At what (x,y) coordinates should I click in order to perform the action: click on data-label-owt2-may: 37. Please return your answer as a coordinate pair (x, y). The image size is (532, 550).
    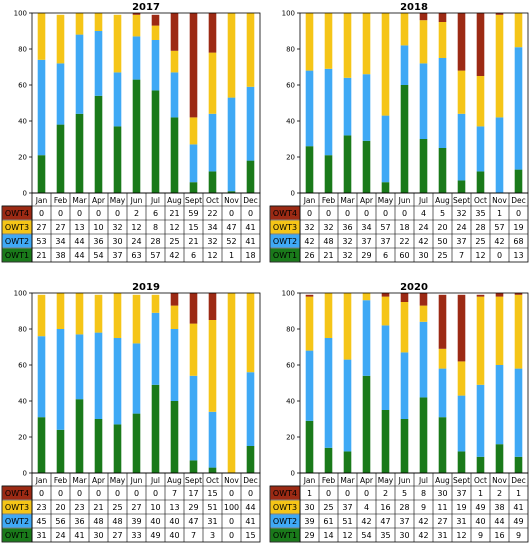
    Looking at the image, I should click on (385, 241).